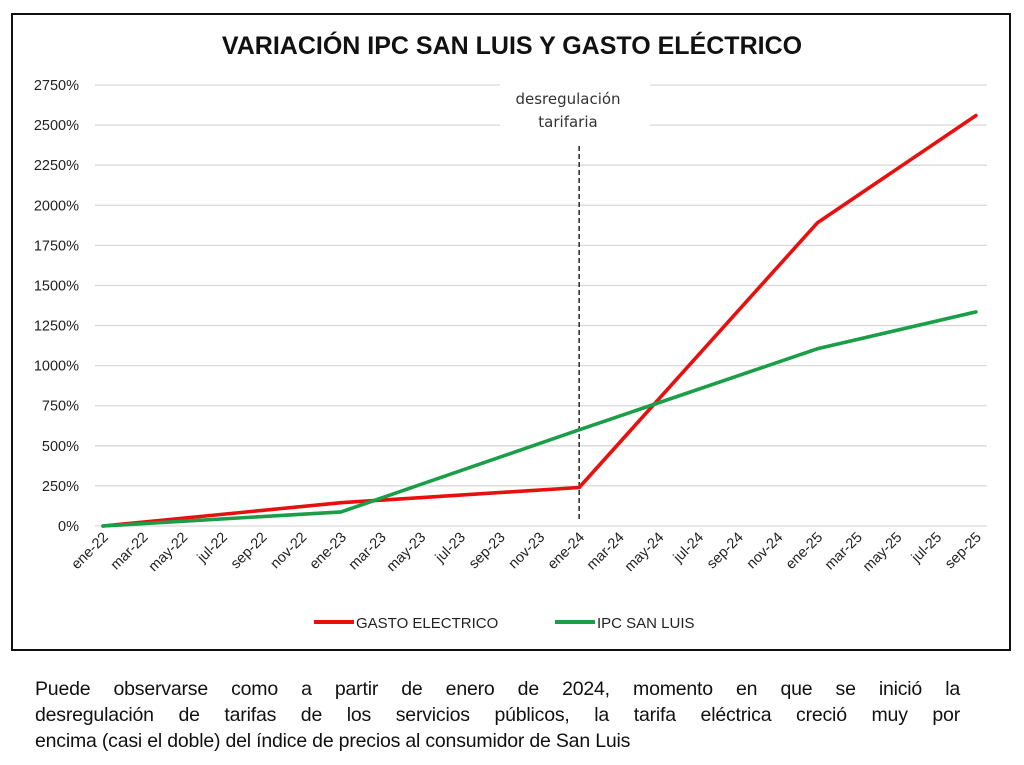 This screenshot has height=765, width=1024. I want to click on y-tick-label: 1000%, so click(56, 367).